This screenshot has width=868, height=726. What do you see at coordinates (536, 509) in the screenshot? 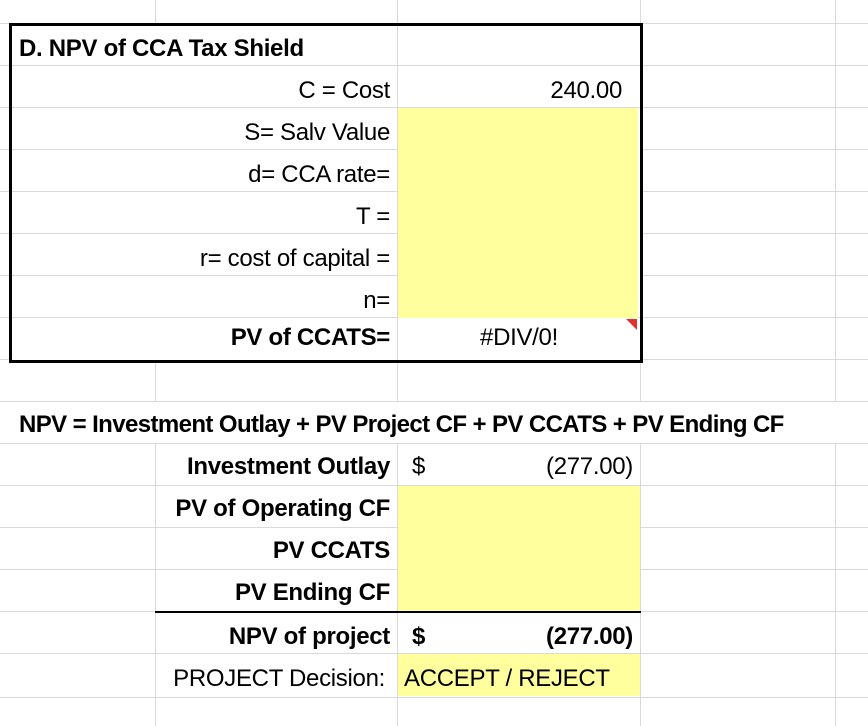
I see `pv-operating-cf-cell` at bounding box center [536, 509].